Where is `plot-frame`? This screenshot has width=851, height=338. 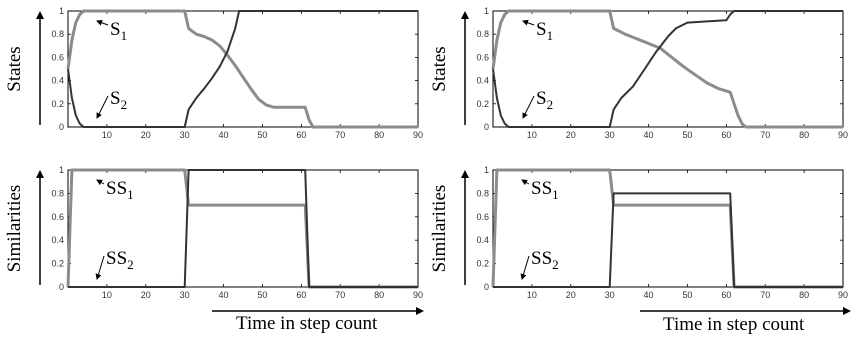 plot-frame is located at coordinates (668, 228).